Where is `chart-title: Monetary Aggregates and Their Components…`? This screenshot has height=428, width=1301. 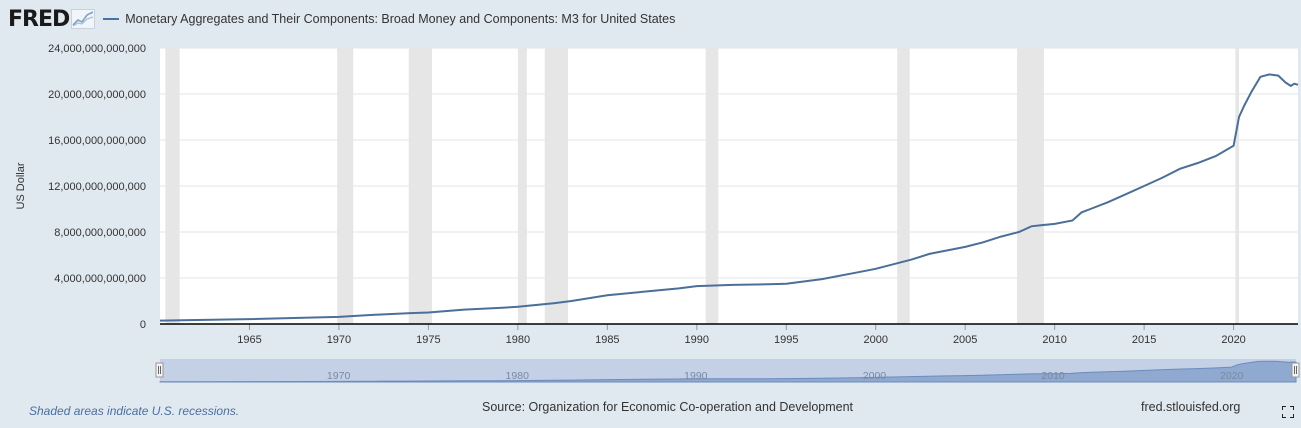
chart-title: Monetary Aggregates and Their Components… is located at coordinates (400, 19).